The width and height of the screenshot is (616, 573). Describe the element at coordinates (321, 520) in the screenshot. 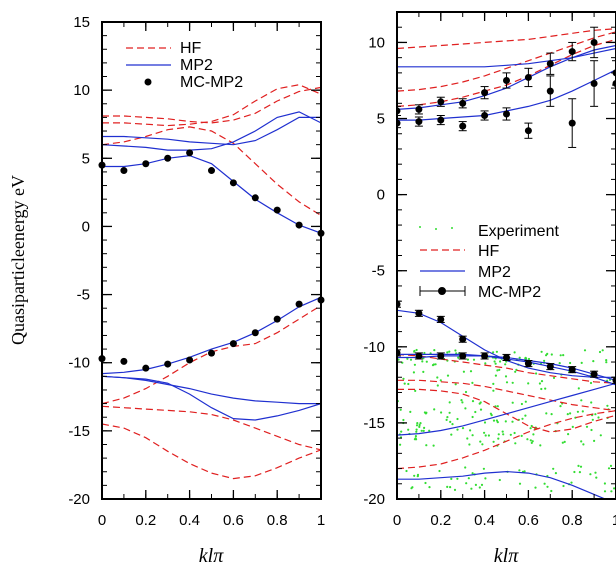

I see `x-tick-label: 1` at that location.